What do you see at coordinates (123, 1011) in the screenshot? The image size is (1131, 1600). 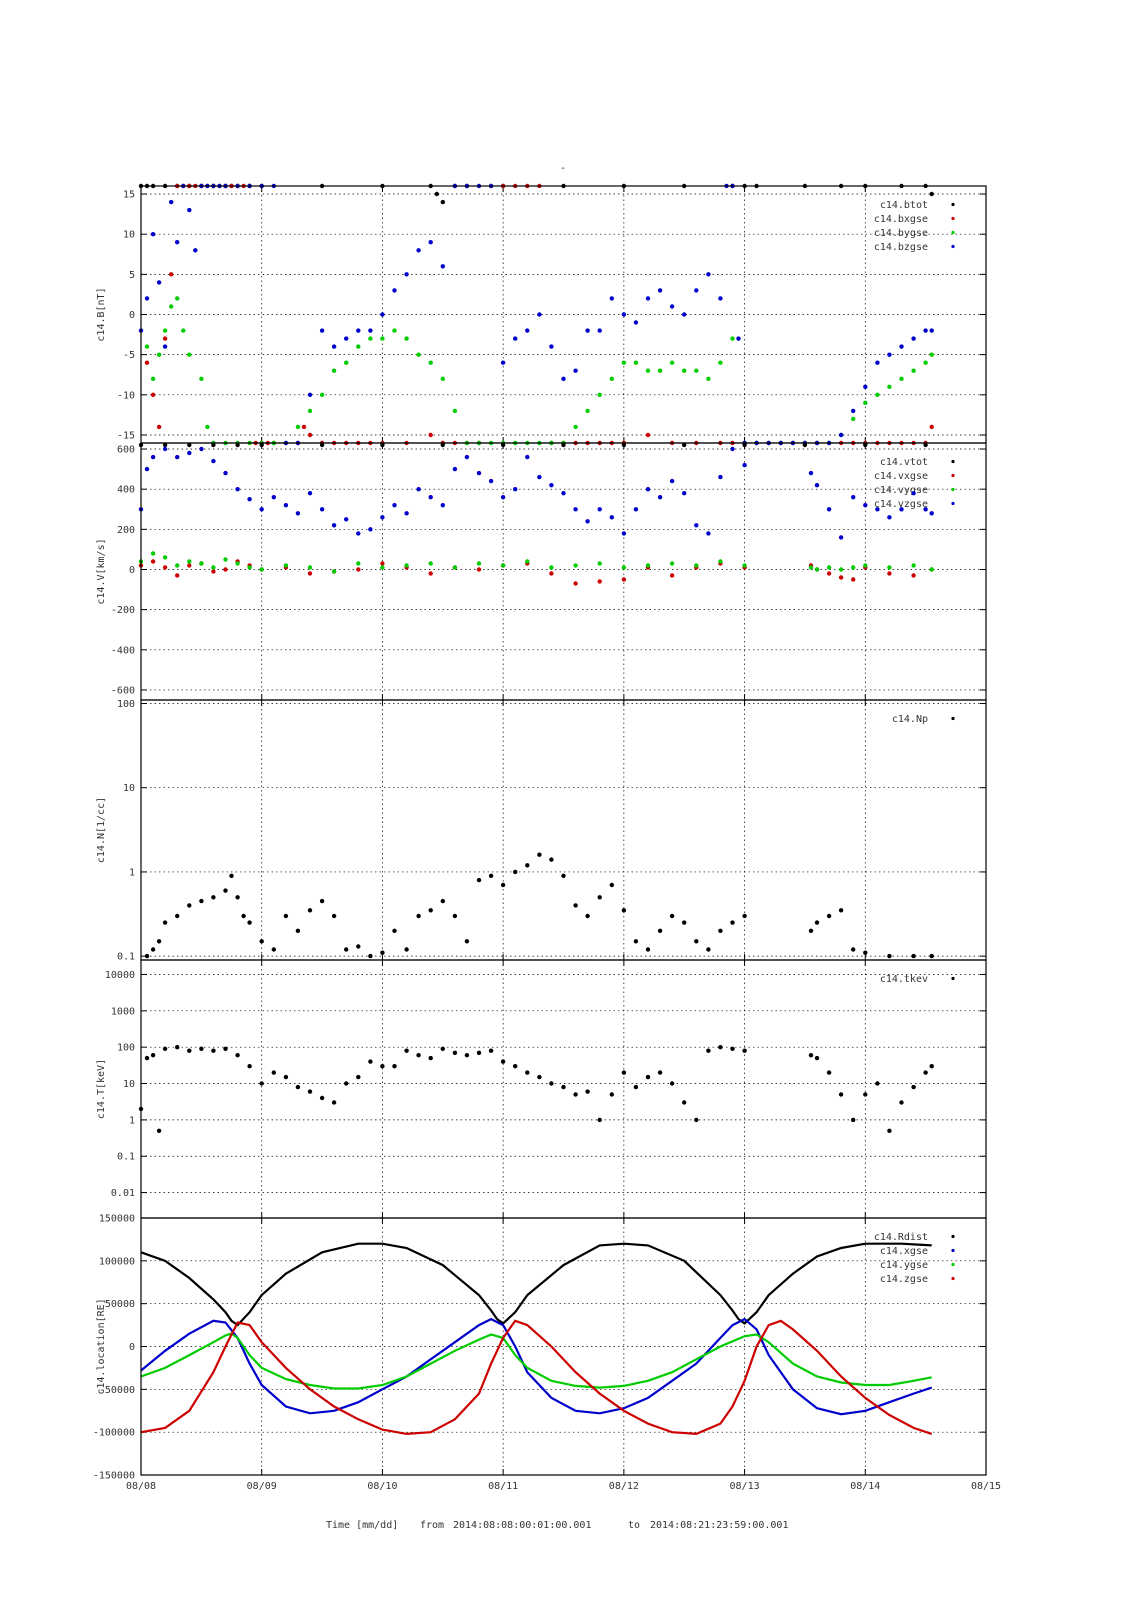 I see `y-tick-label: 1000` at bounding box center [123, 1011].